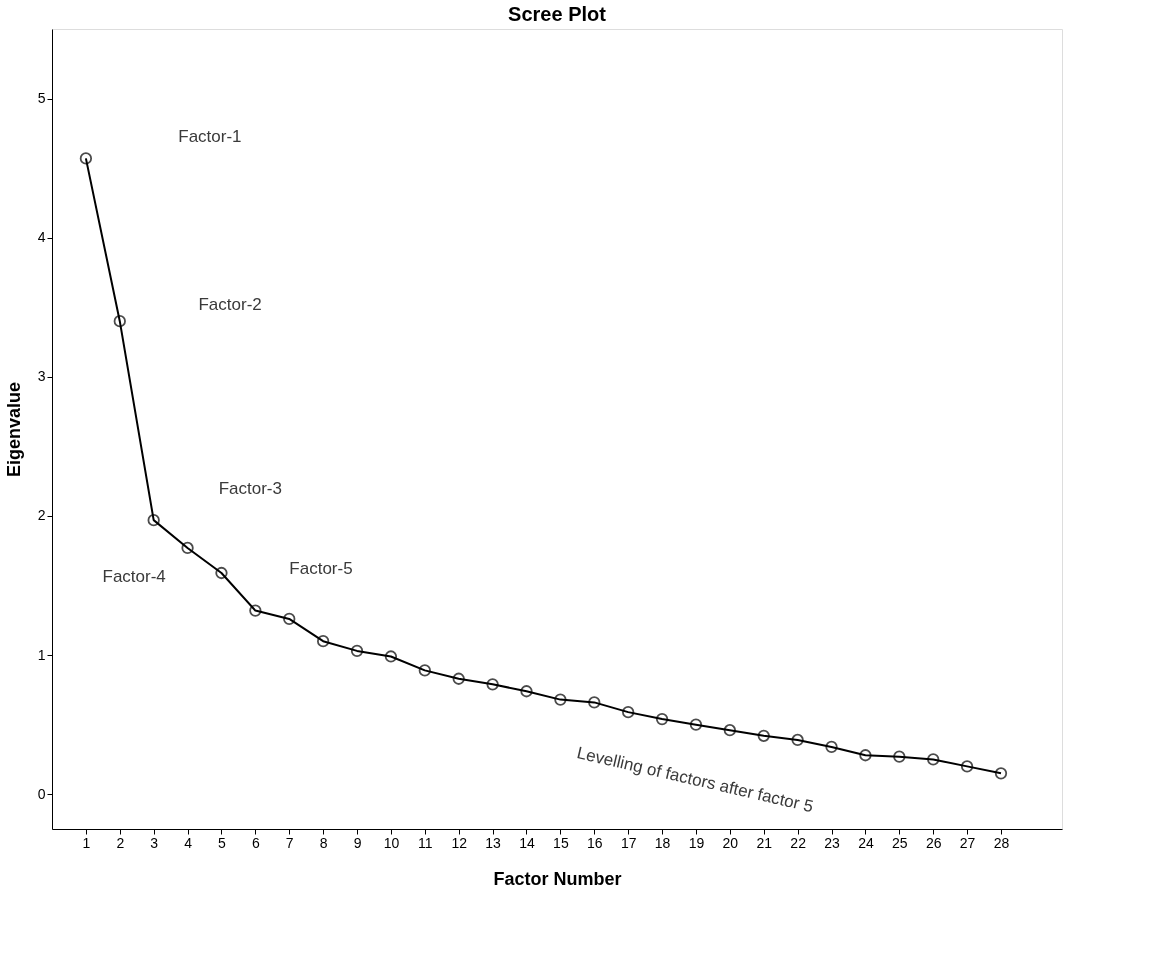 This screenshot has width=1159, height=977. What do you see at coordinates (41, 237) in the screenshot?
I see `y-tick-label: 4` at bounding box center [41, 237].